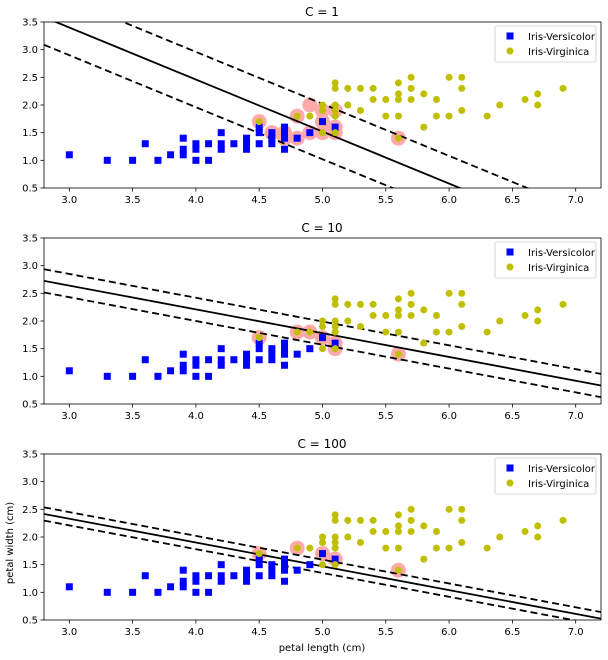  Describe the element at coordinates (558, 484) in the screenshot. I see `legend-virginica-label: Iris-Virginica` at that location.